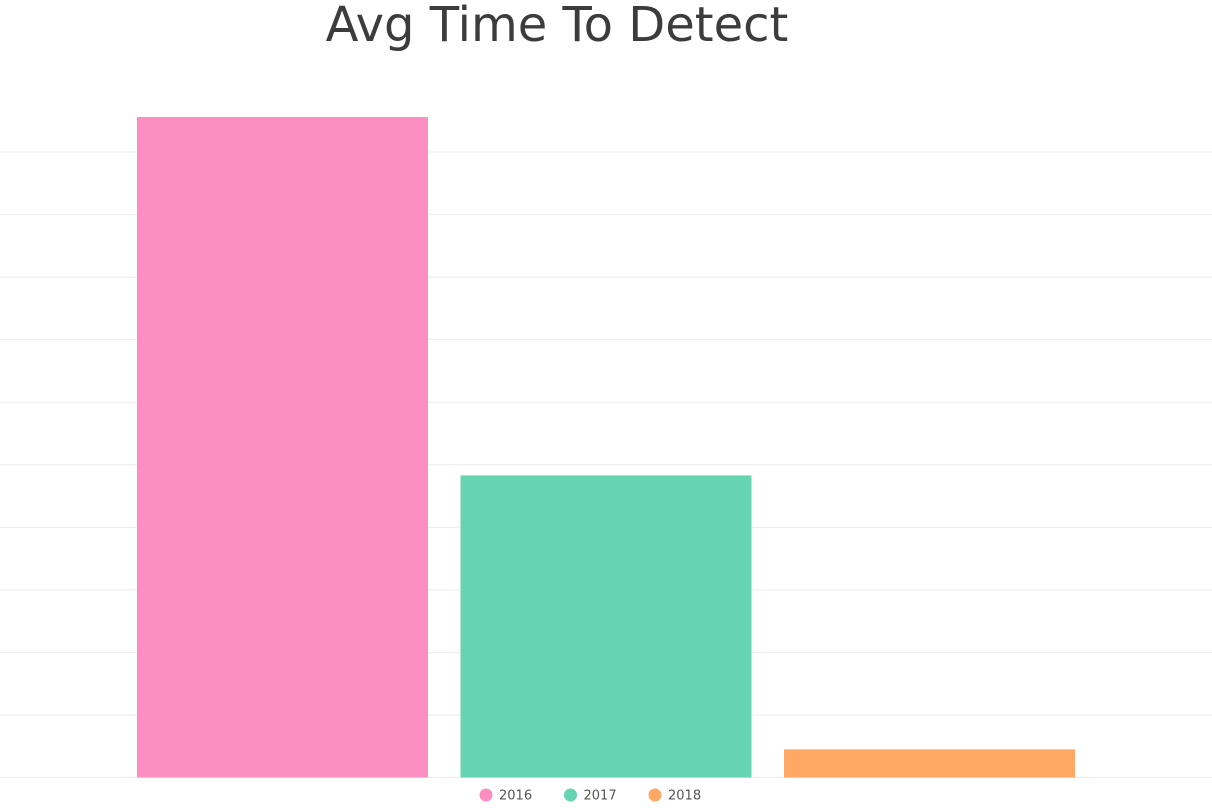 The width and height of the screenshot is (1212, 812). I want to click on legend-label: 2017, so click(600, 796).